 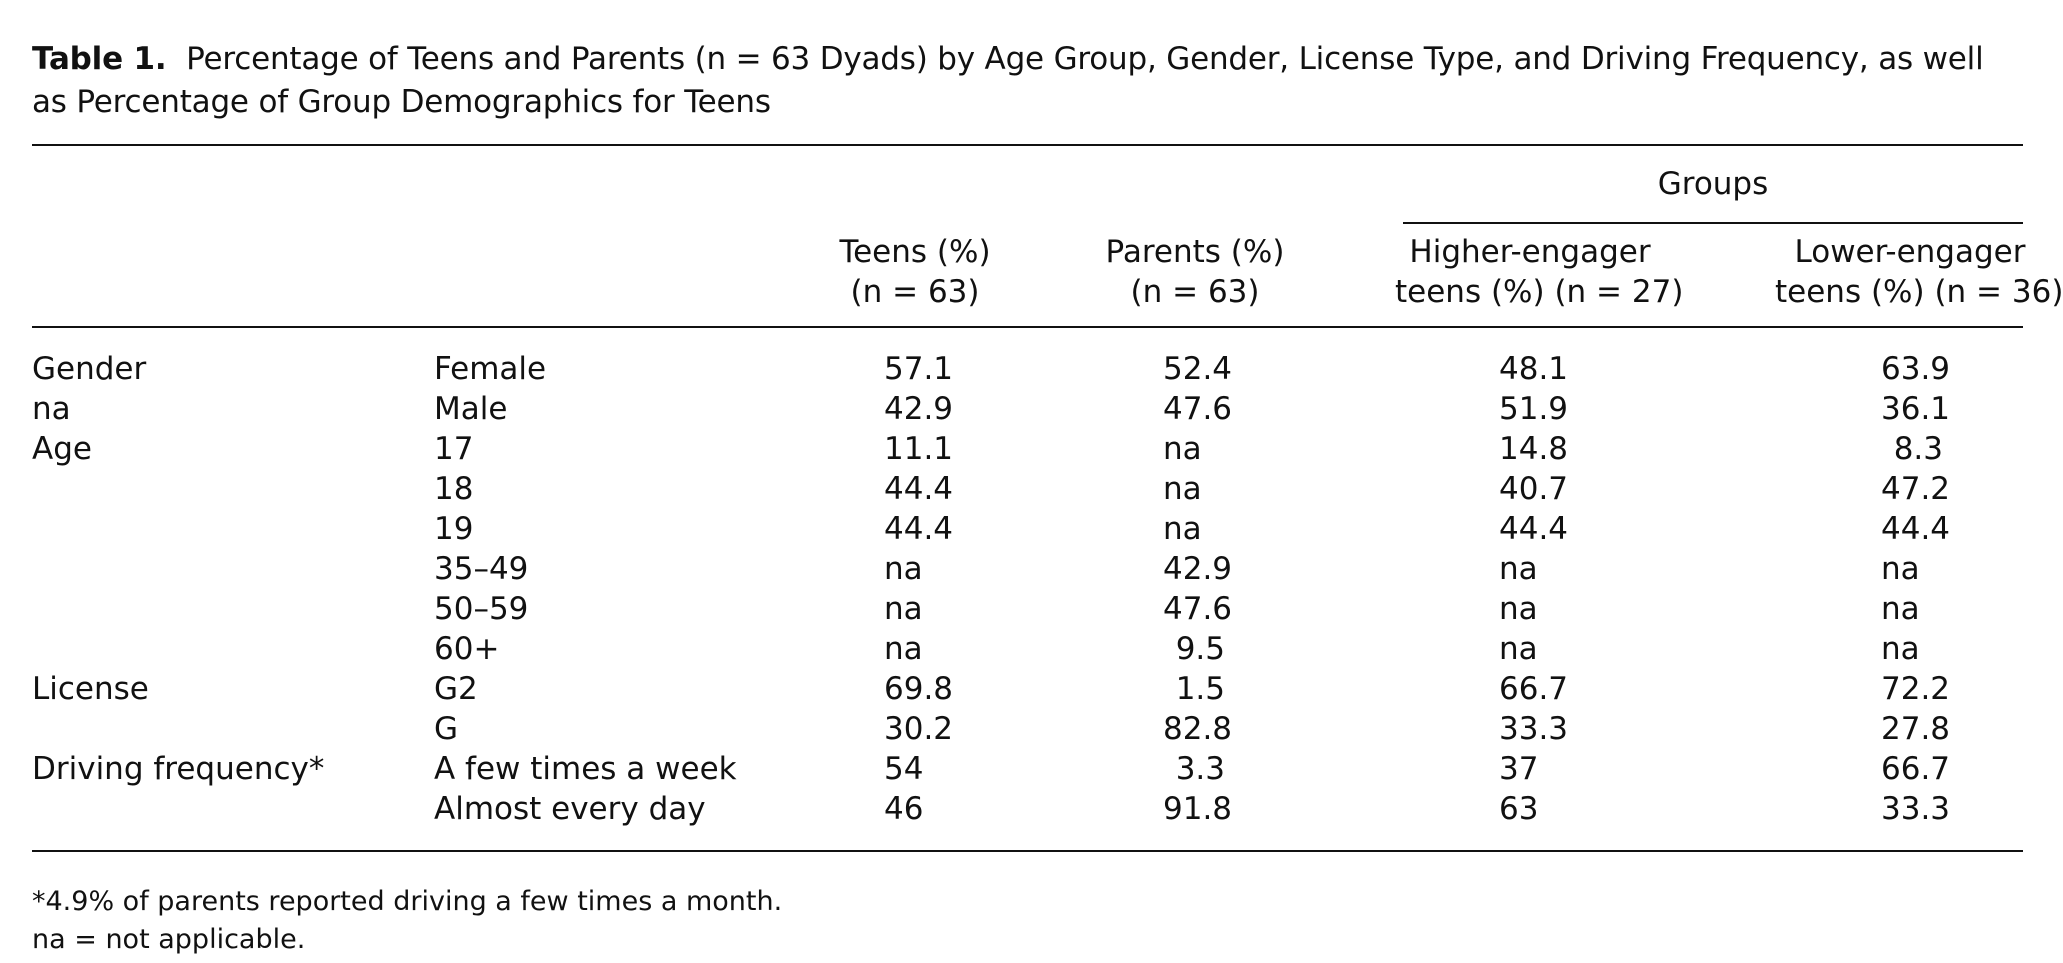 I want to click on cell-lower: 63.9, so click(x=1916, y=369).